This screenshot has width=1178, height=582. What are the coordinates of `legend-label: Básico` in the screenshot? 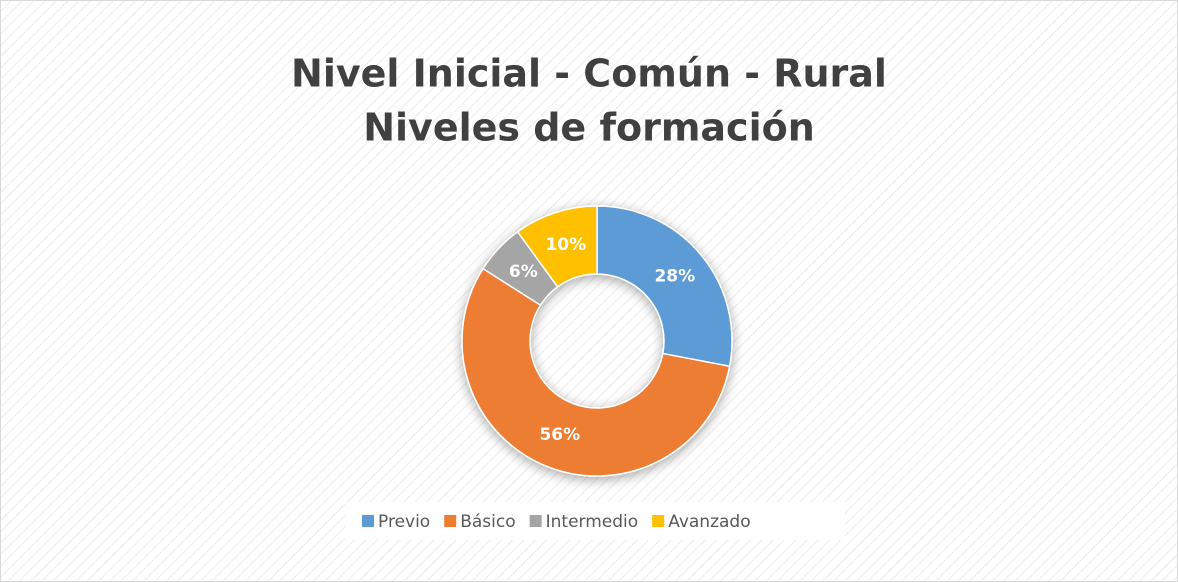 It's located at (487, 522).